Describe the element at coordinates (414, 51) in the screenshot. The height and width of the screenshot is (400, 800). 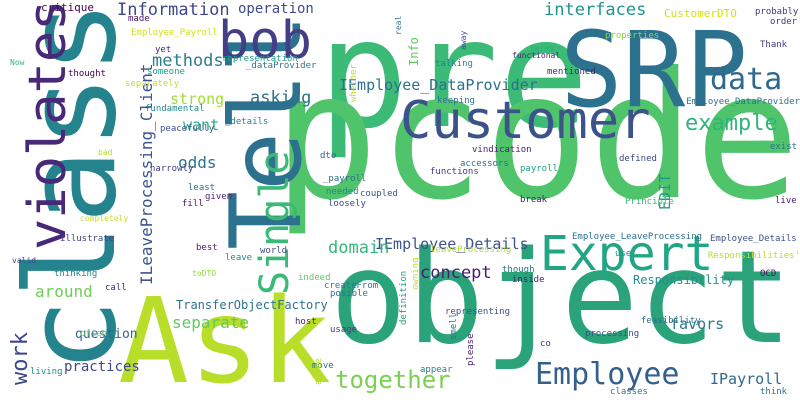
I see `word-info: Info` at that location.